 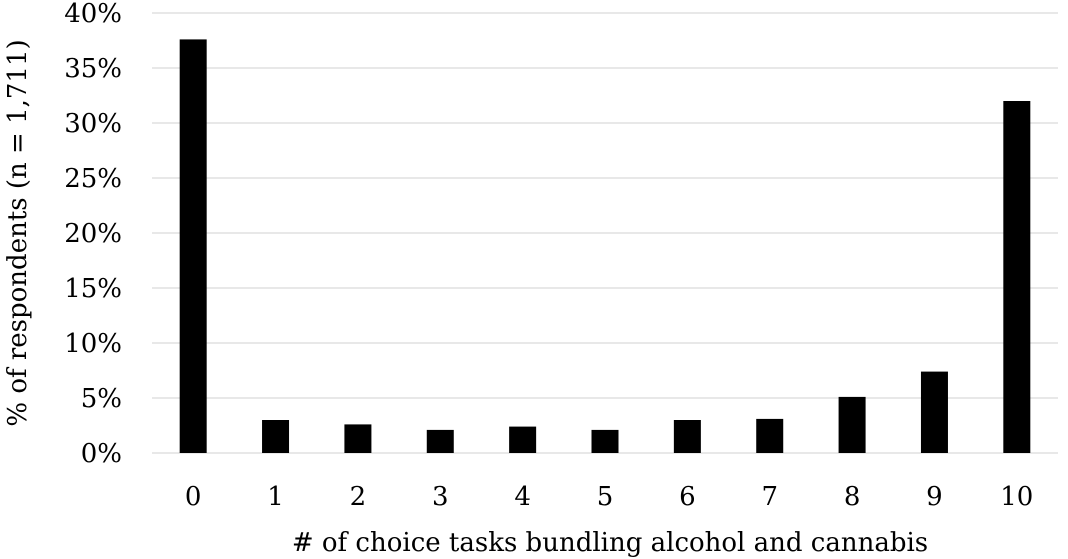 What do you see at coordinates (193, 497) in the screenshot?
I see `x-tick-label: 0` at bounding box center [193, 497].